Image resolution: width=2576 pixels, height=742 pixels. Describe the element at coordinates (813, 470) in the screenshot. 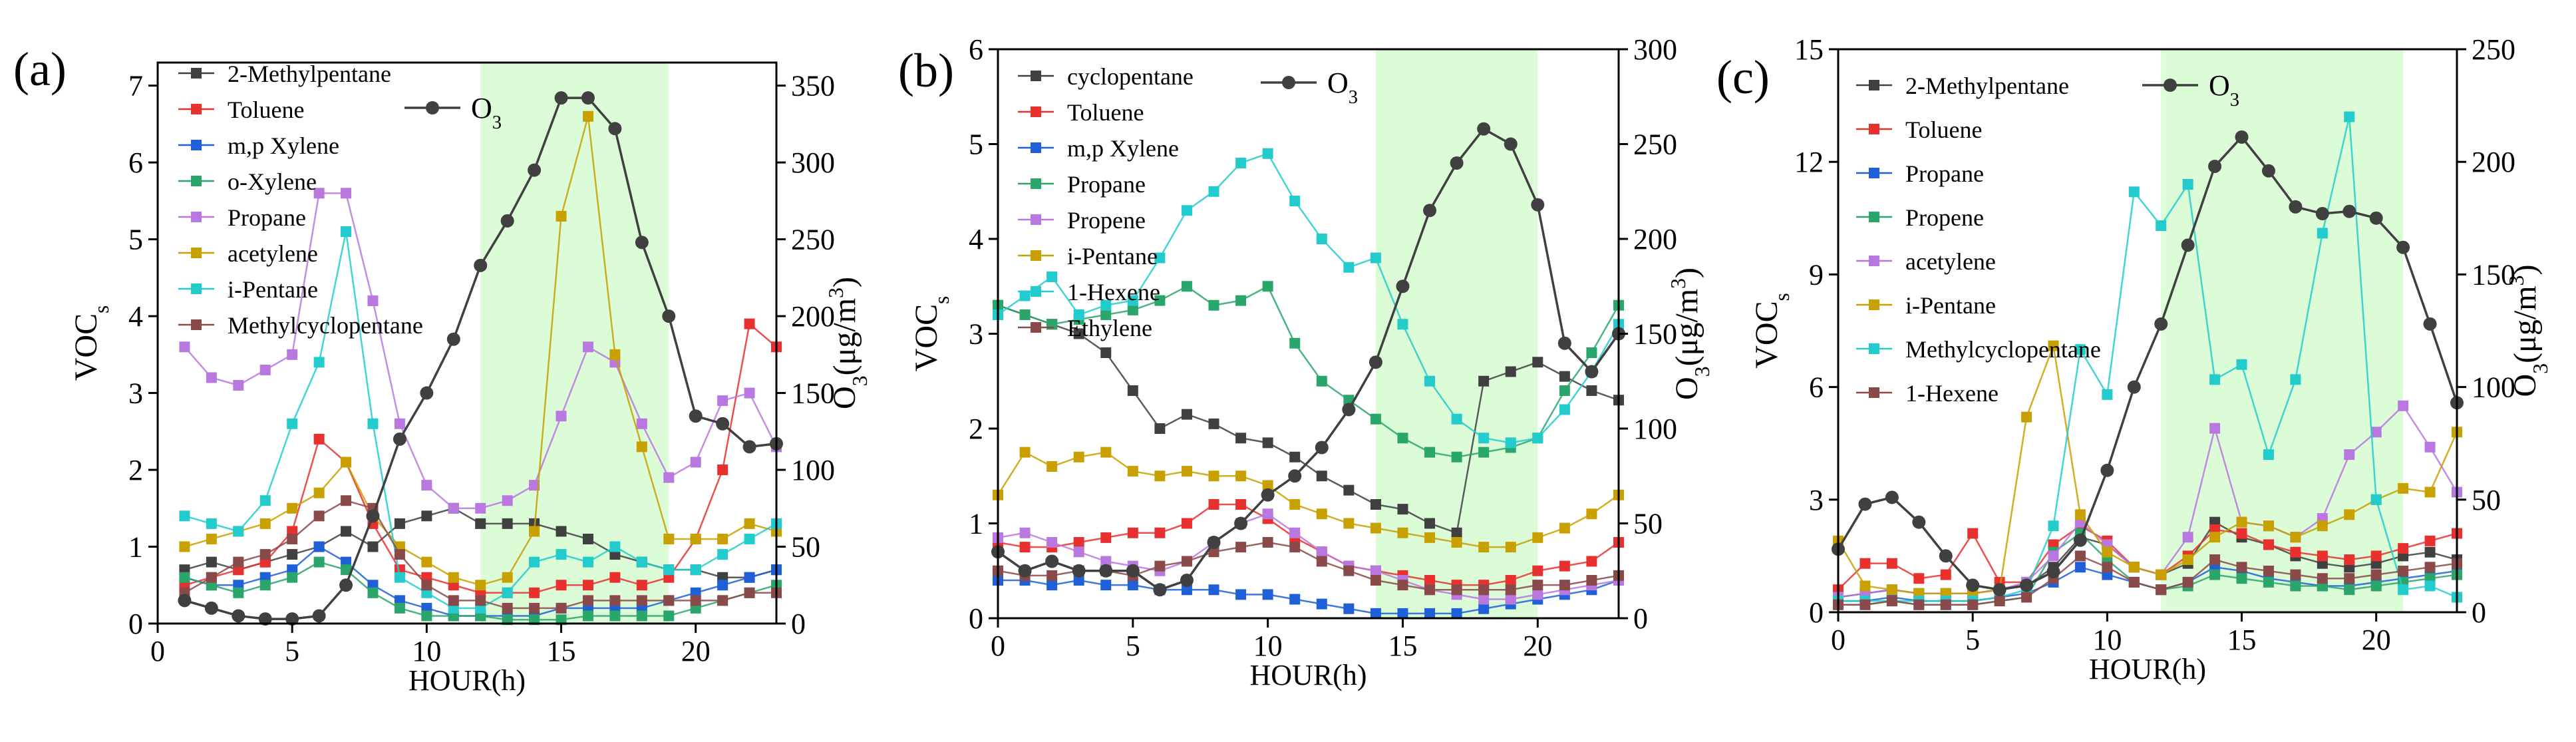

I see `y2-tick-label: 100` at that location.